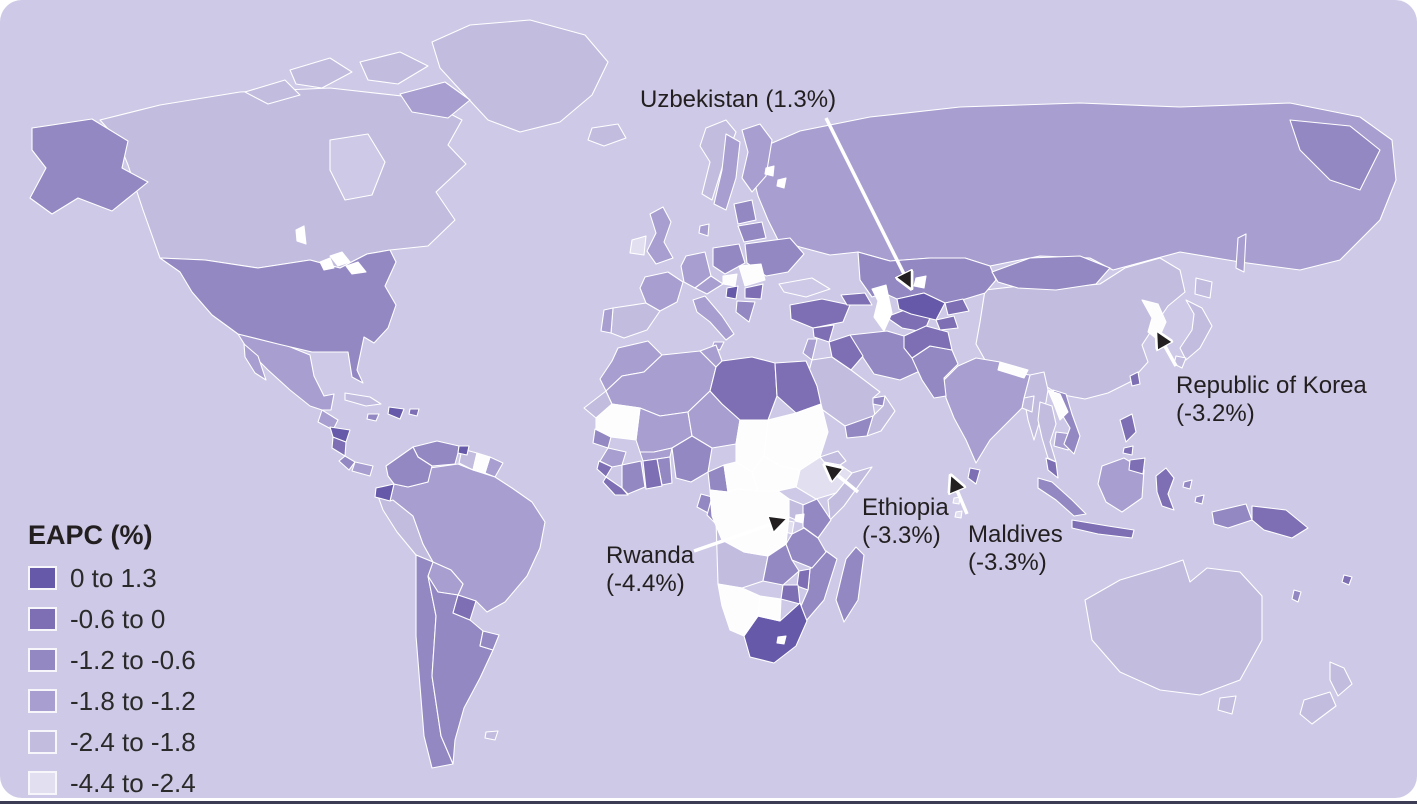  What do you see at coordinates (321, 73) in the screenshot?
I see `region-arctic-island` at bounding box center [321, 73].